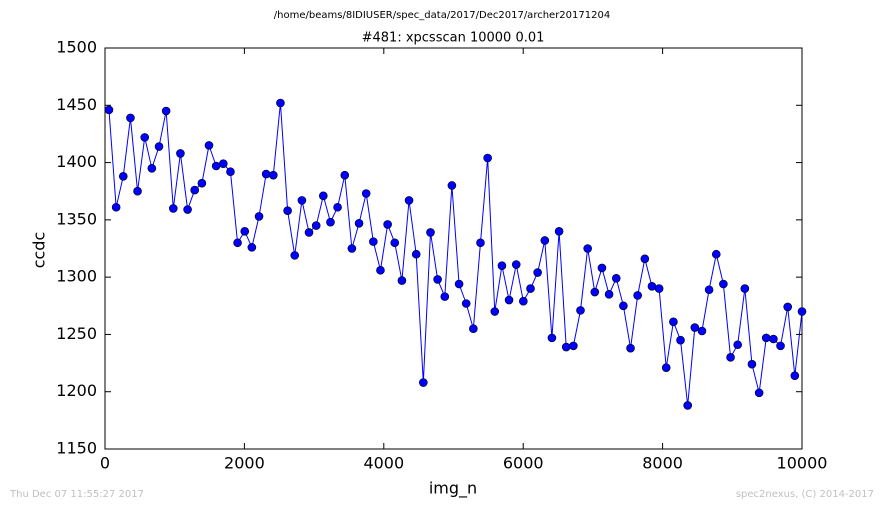 This screenshot has height=509, width=884. I want to click on footer-right: spec2nexus, (C) 2014-2017, so click(805, 494).